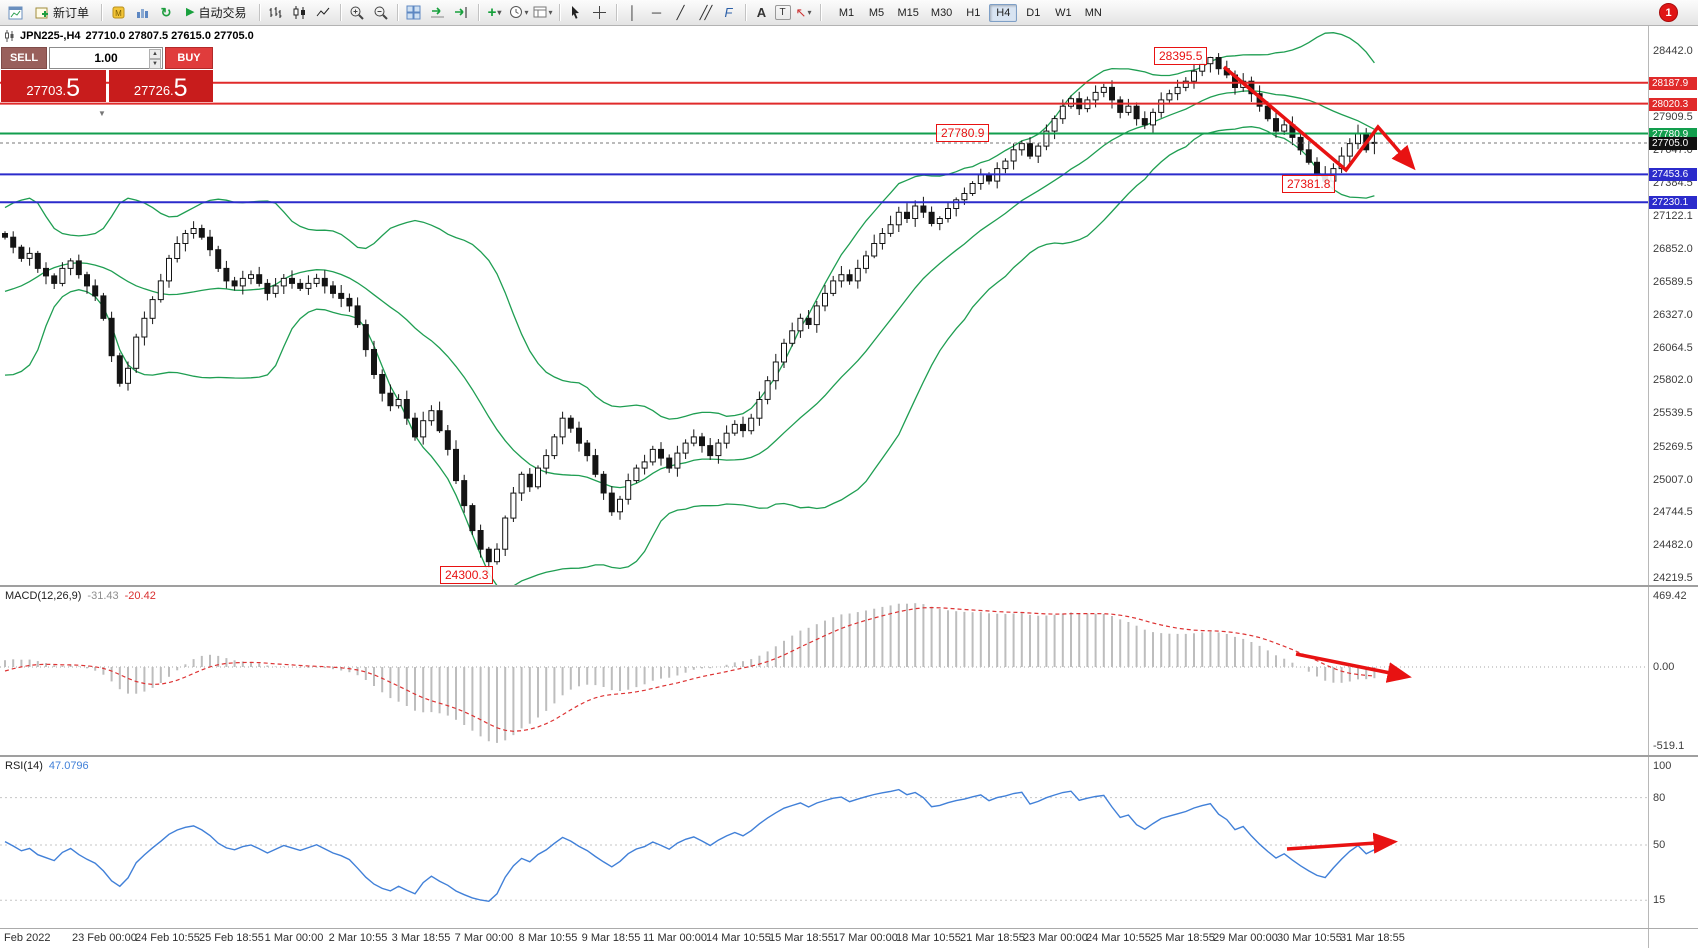 The width and height of the screenshot is (1698, 948). I want to click on horizontal-line-icon: ─, so click(656, 12).